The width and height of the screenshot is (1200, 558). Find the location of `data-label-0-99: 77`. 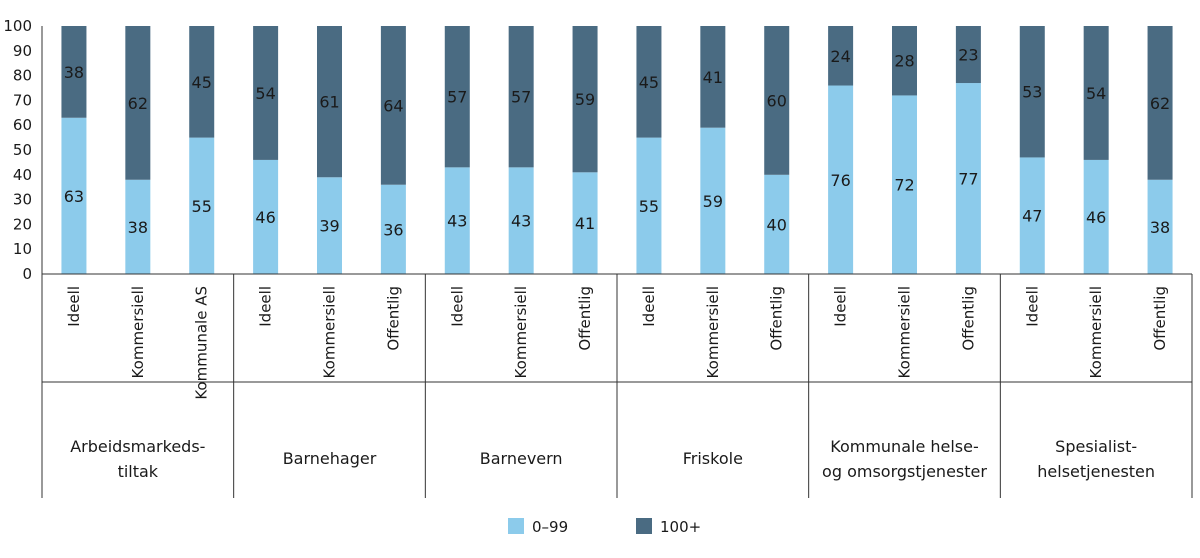

data-label-0-99: 77 is located at coordinates (968, 179).